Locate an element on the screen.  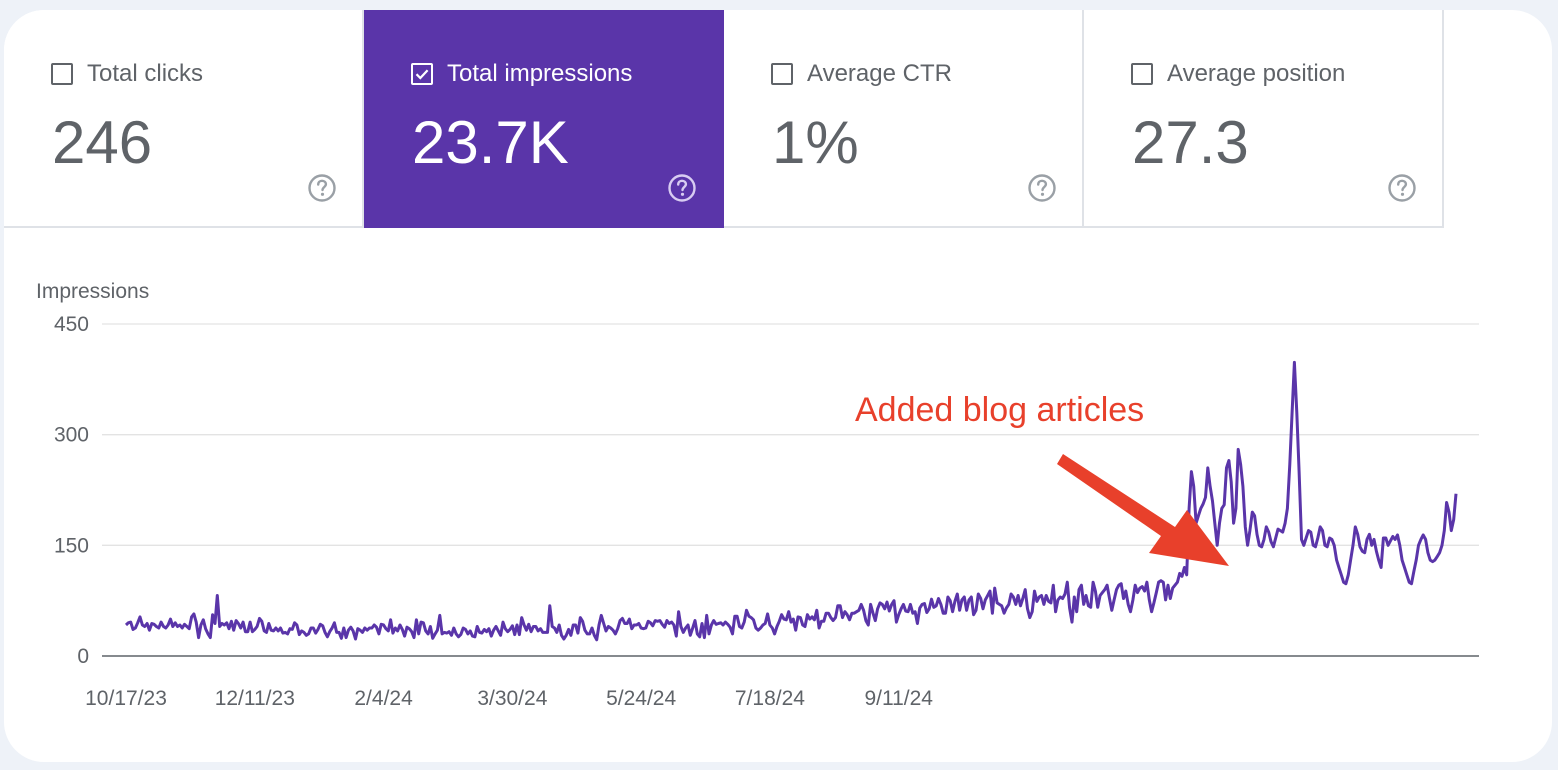
metric-header: Average position is located at coordinates (1238, 74).